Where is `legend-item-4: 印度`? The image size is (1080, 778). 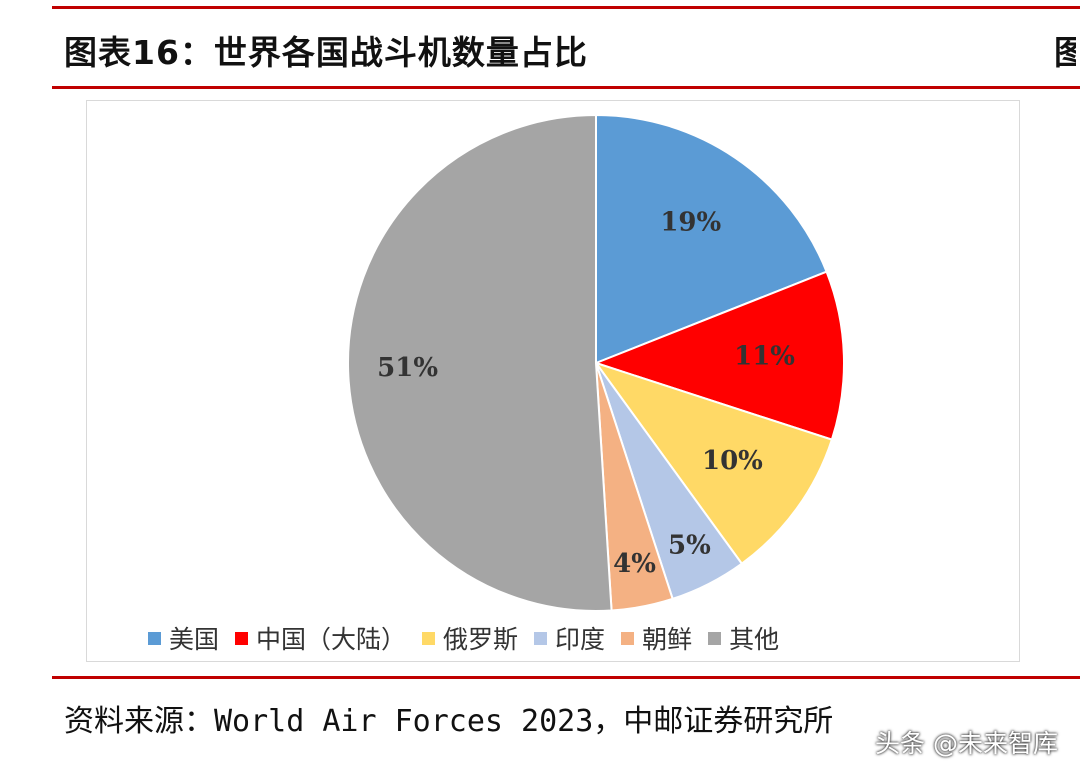
legend-item-4: 印度 is located at coordinates (569, 638).